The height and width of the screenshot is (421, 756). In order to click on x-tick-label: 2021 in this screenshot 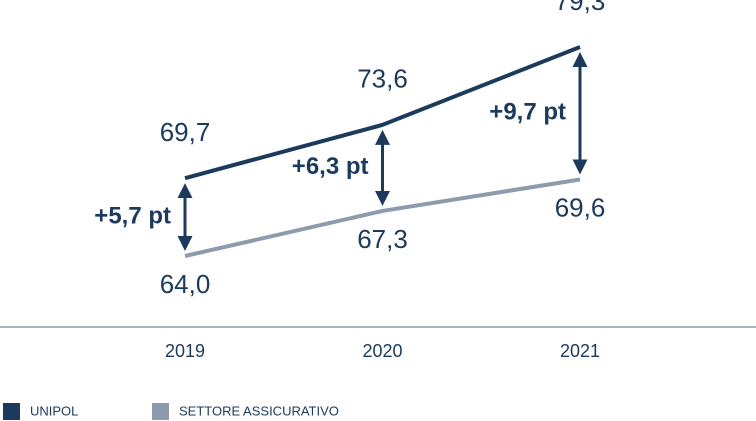, I will do `click(580, 351)`.